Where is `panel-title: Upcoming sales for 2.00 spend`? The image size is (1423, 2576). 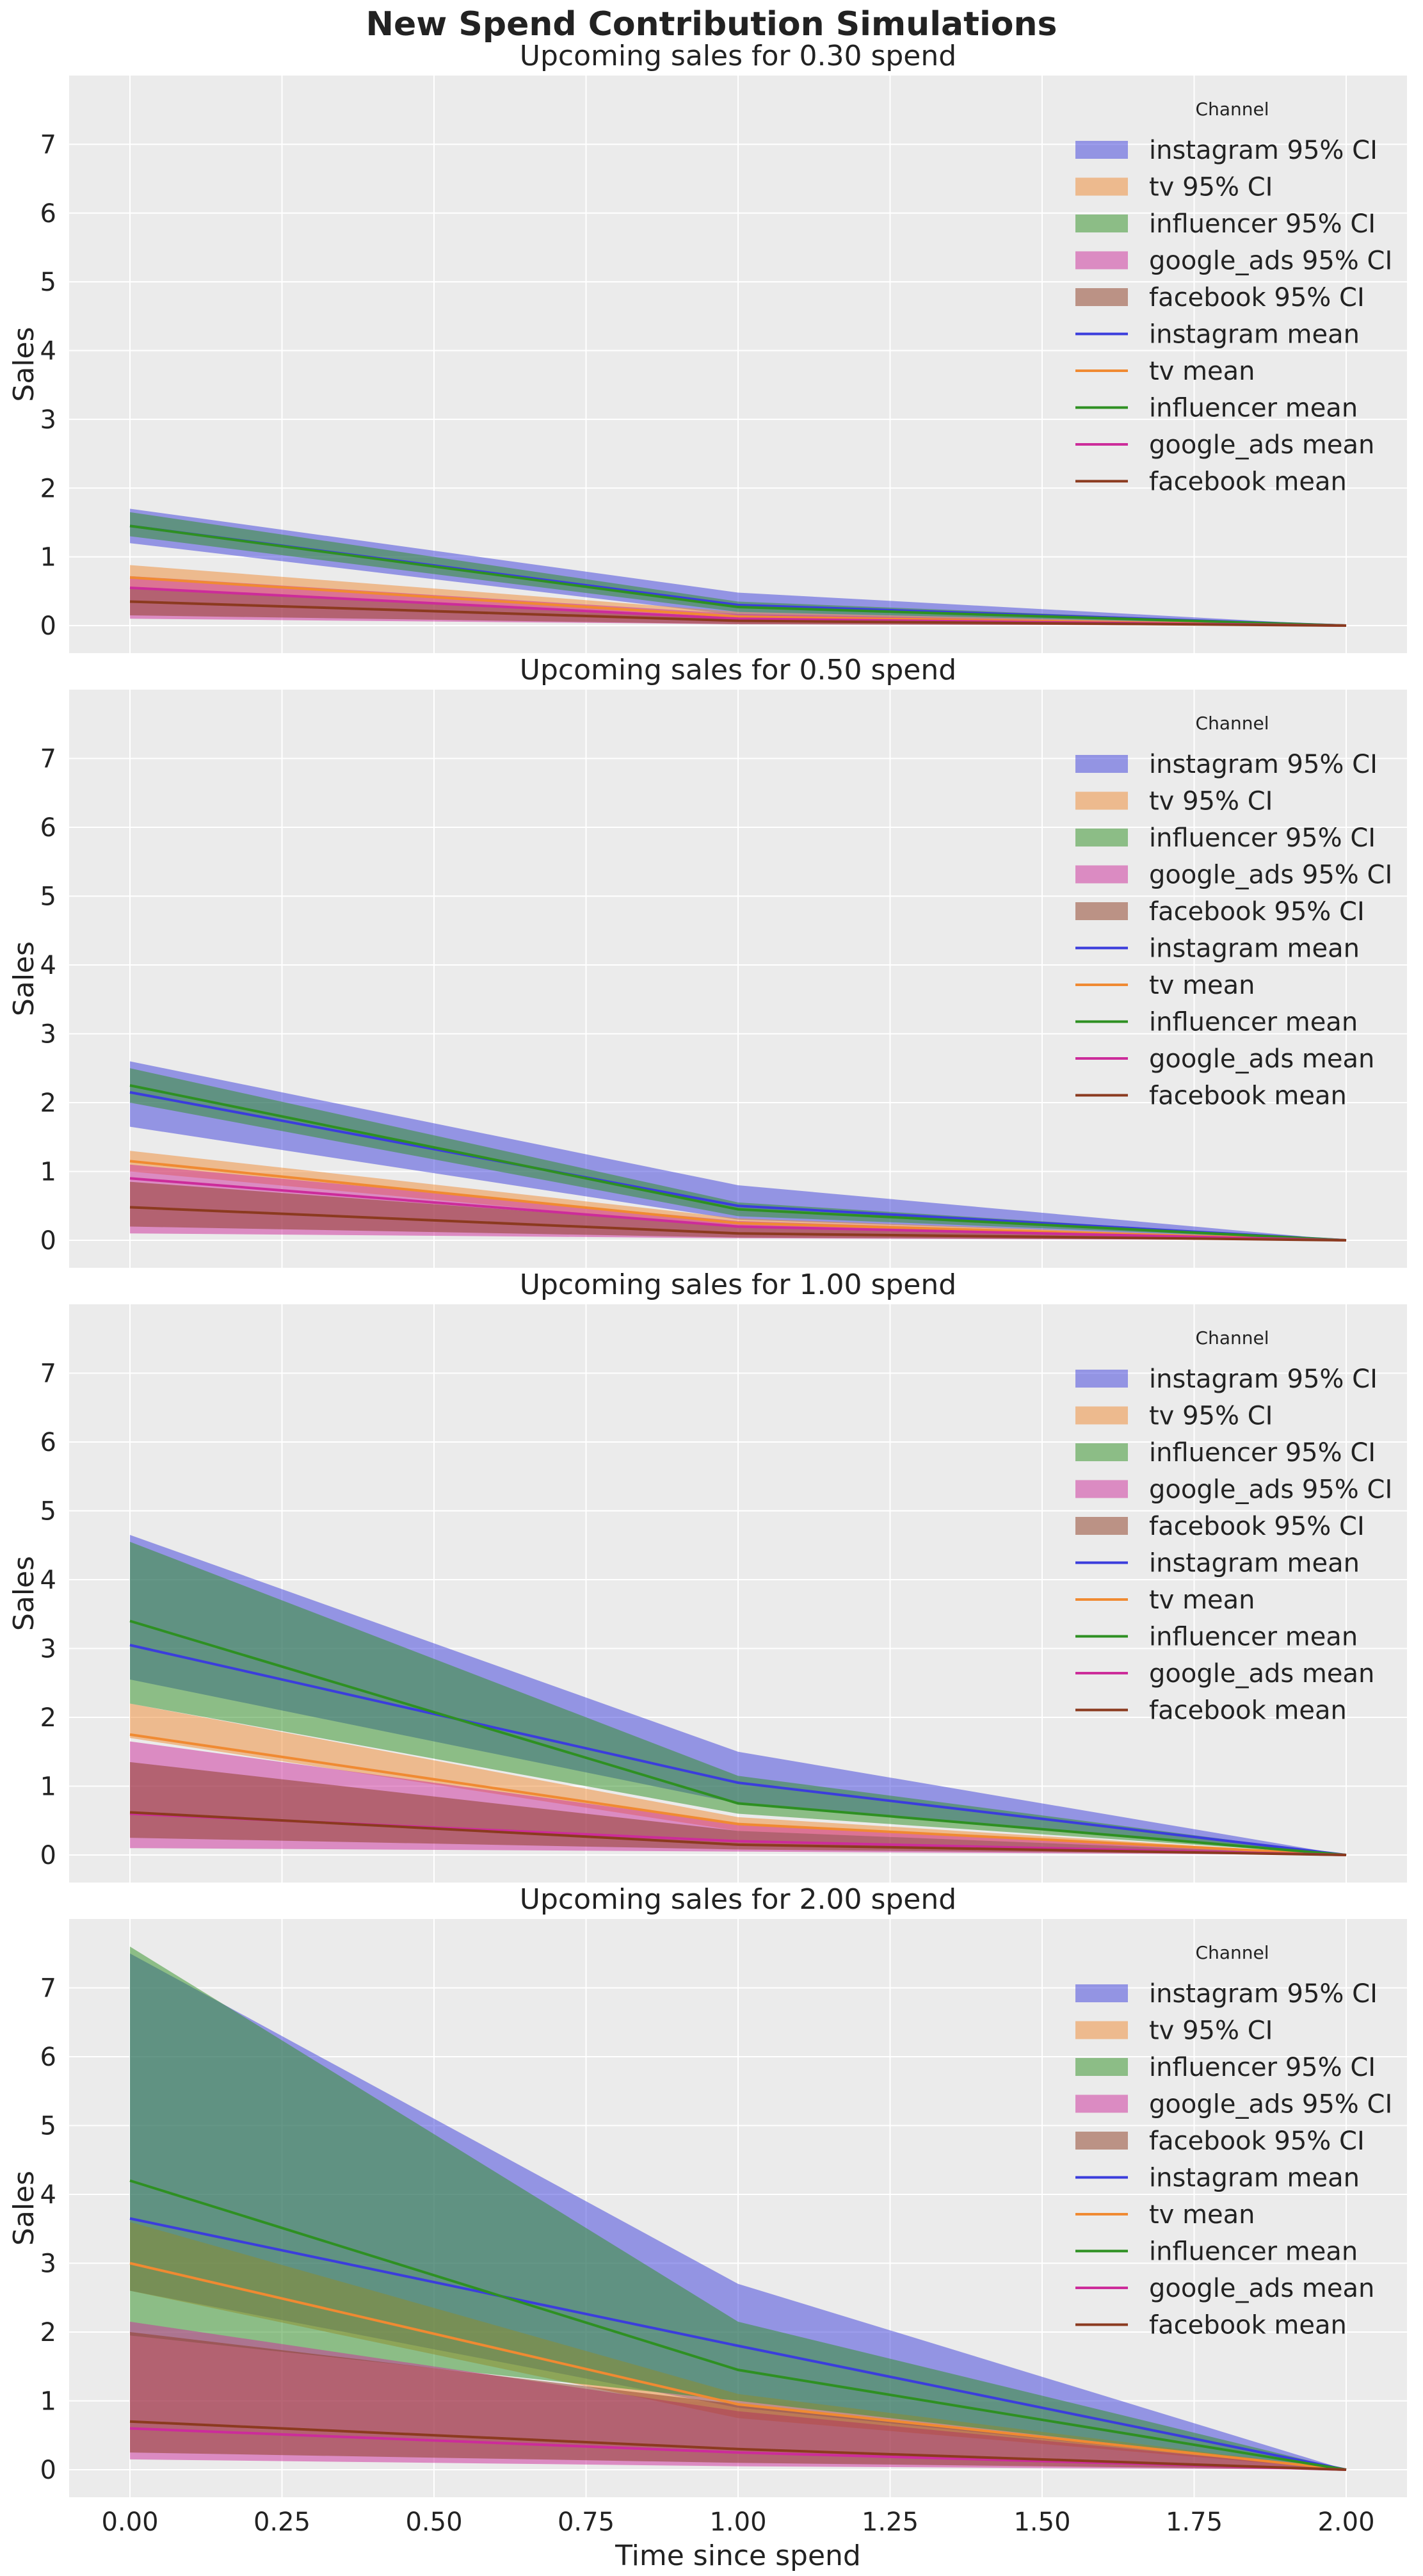
panel-title: Upcoming sales for 2.00 spend is located at coordinates (738, 1899).